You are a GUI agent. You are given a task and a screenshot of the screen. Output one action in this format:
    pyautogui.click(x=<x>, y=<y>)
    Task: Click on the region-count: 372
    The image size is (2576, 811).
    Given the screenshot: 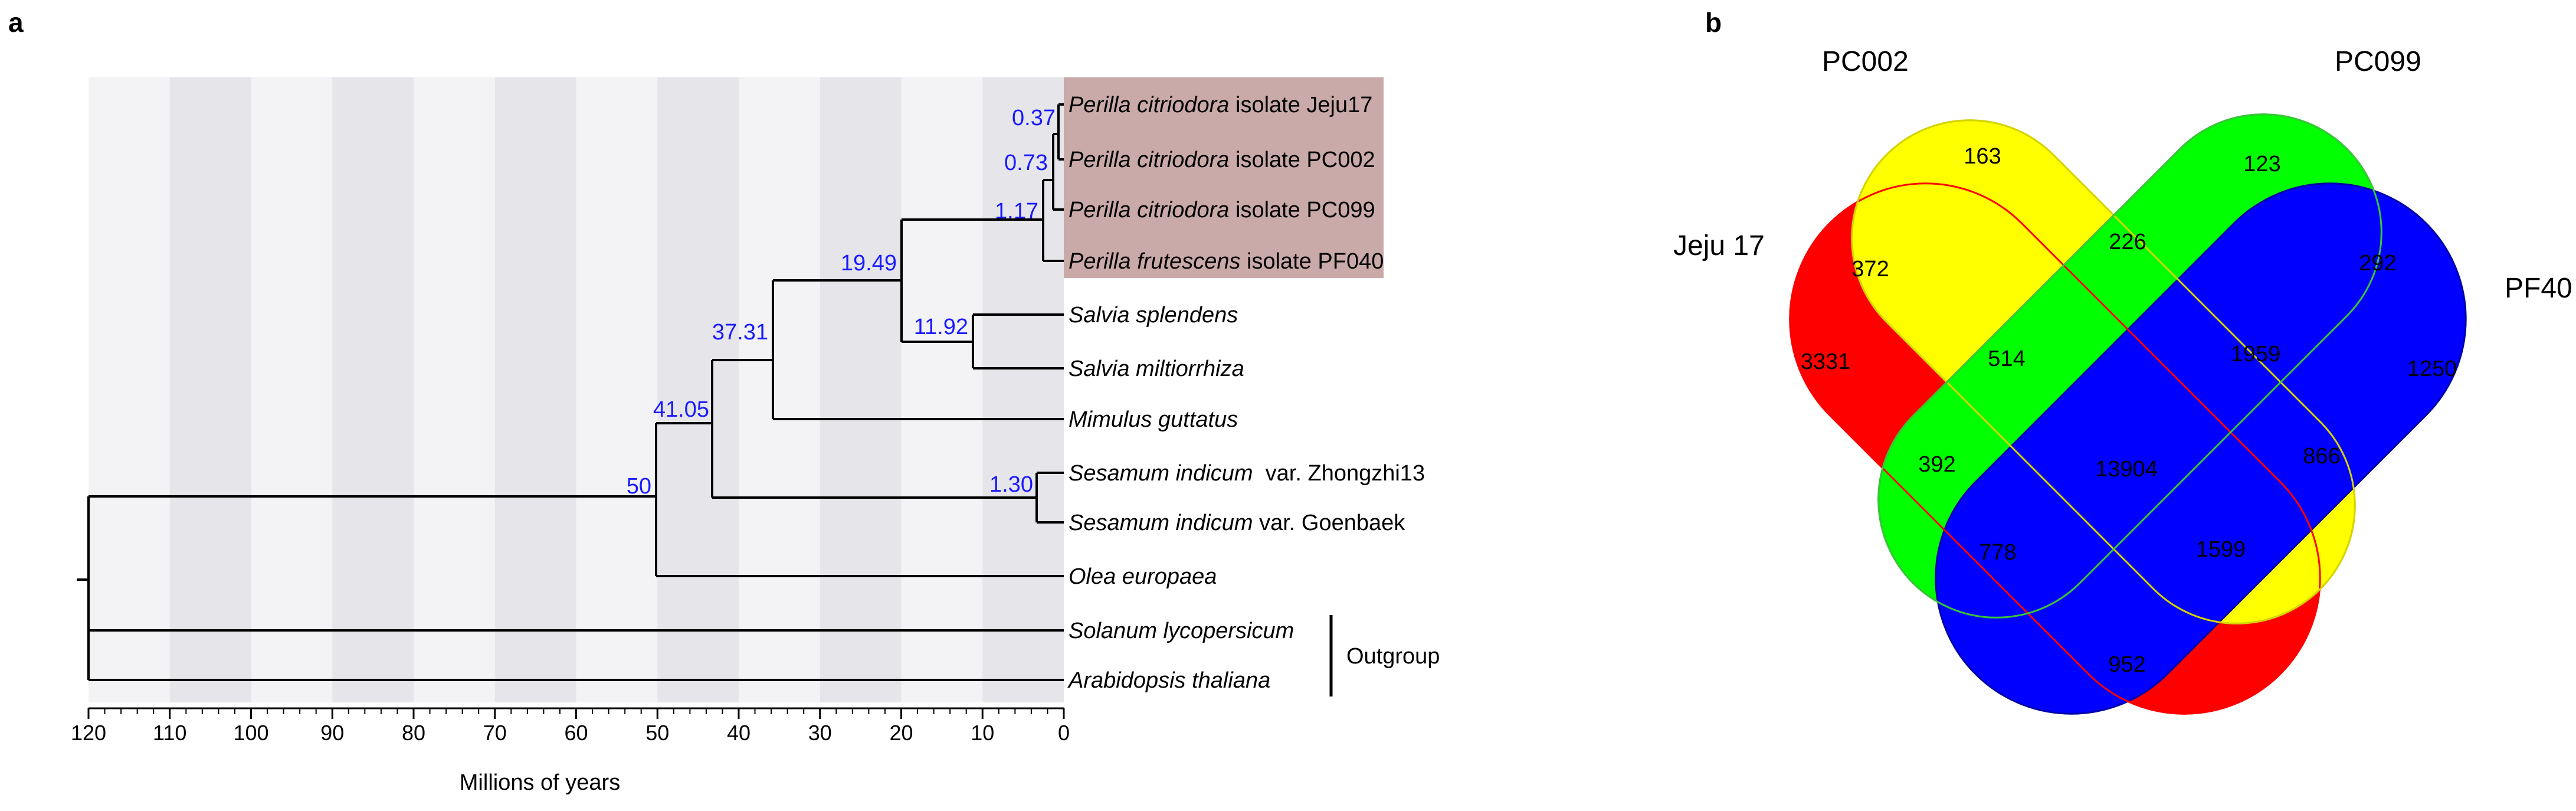 What is the action you would take?
    pyautogui.click(x=1870, y=269)
    